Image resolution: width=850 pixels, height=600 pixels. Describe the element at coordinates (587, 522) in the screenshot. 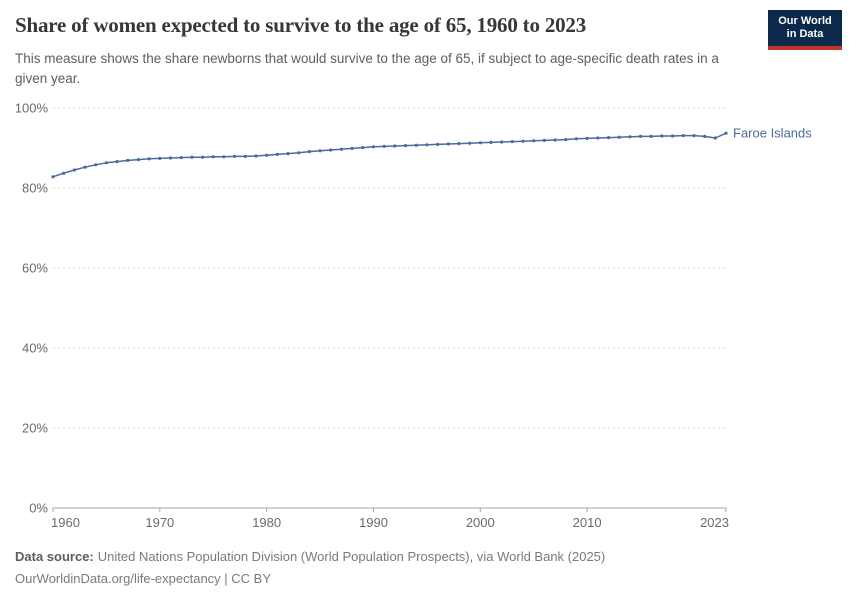

I see `x-tick-label: 2010` at that location.